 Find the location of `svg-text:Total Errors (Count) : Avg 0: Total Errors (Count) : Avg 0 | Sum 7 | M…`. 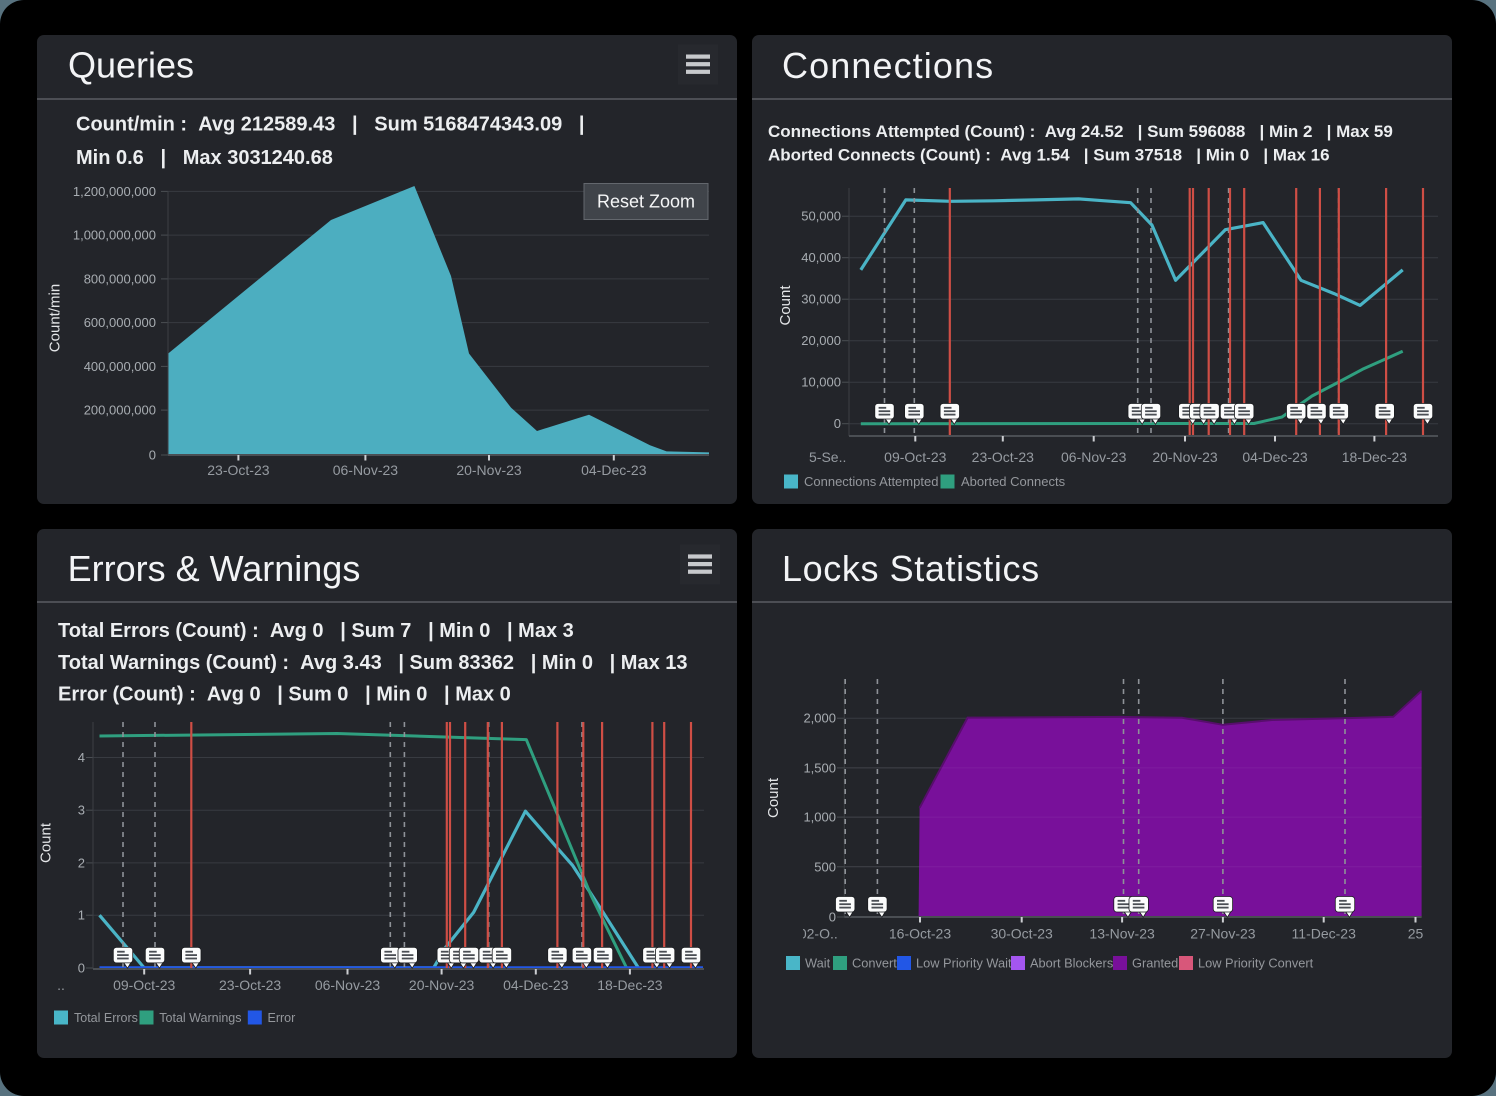

svg-text:Total Errors (Count) : Avg 0: Total Errors (Count) : Avg 0 | Sum 7 | M… is located at coordinates (316, 631).